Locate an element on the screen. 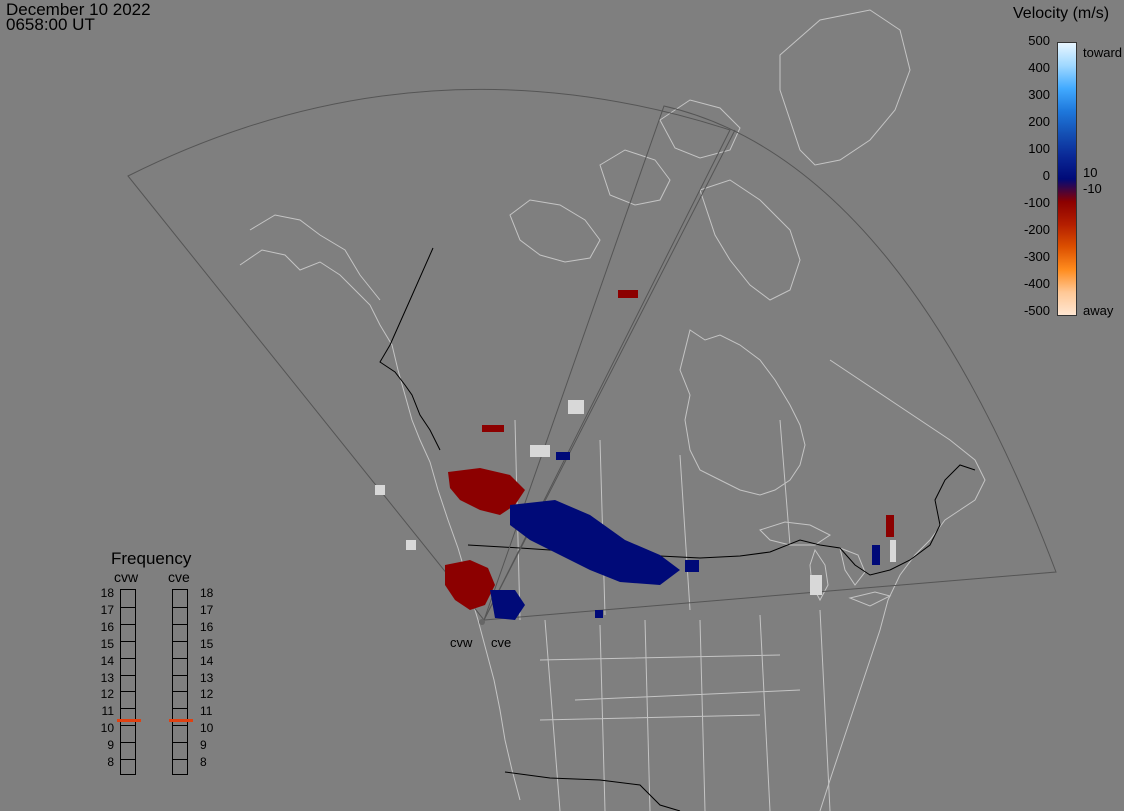 Image resolution: width=1124 pixels, height=811 pixels. backscatter-away-south is located at coordinates (470, 585).